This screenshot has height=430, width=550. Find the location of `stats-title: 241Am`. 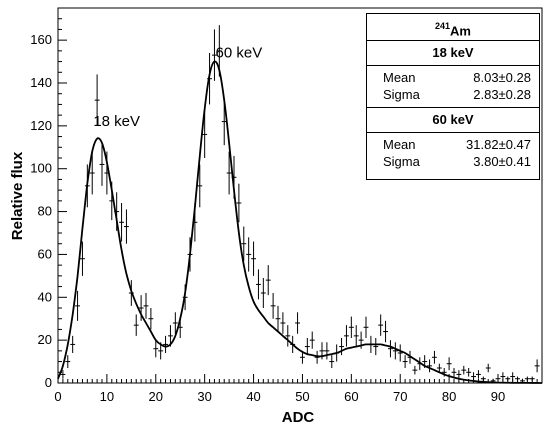

stats-title: 241Am is located at coordinates (453, 27).